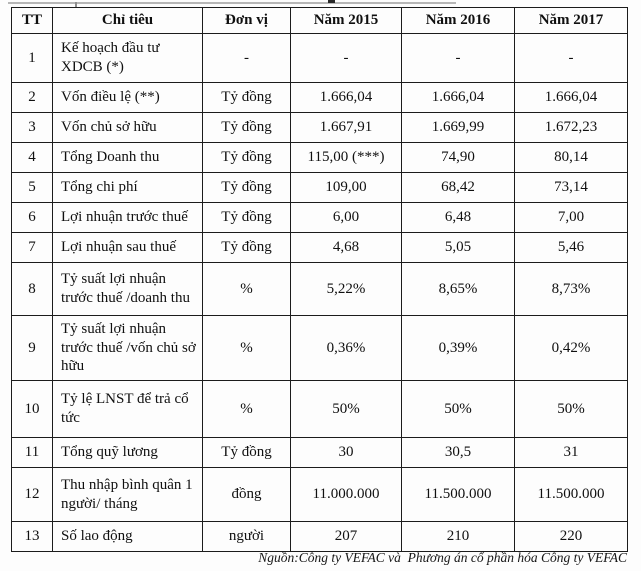 The image size is (641, 571). What do you see at coordinates (127, 187) in the screenshot?
I see `indicator-cell: Tổng chi phí` at bounding box center [127, 187].